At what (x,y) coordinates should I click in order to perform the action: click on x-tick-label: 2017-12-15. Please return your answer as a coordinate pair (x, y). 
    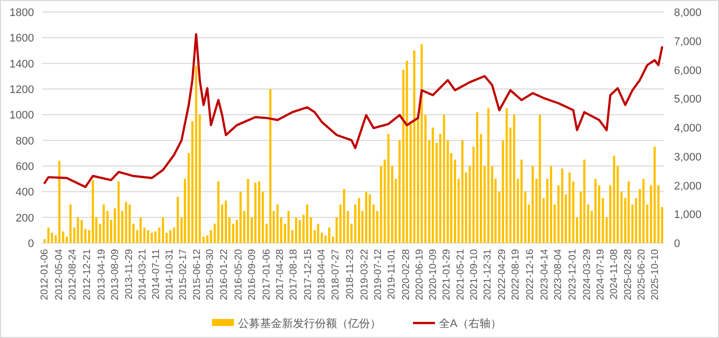
    Looking at the image, I should click on (308, 274).